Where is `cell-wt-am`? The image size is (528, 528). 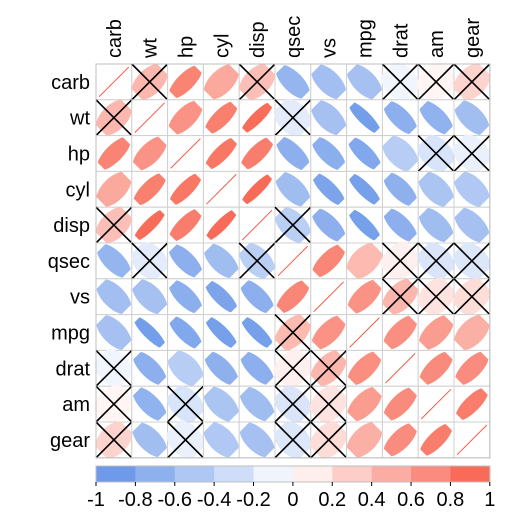 cell-wt-am is located at coordinates (436, 118).